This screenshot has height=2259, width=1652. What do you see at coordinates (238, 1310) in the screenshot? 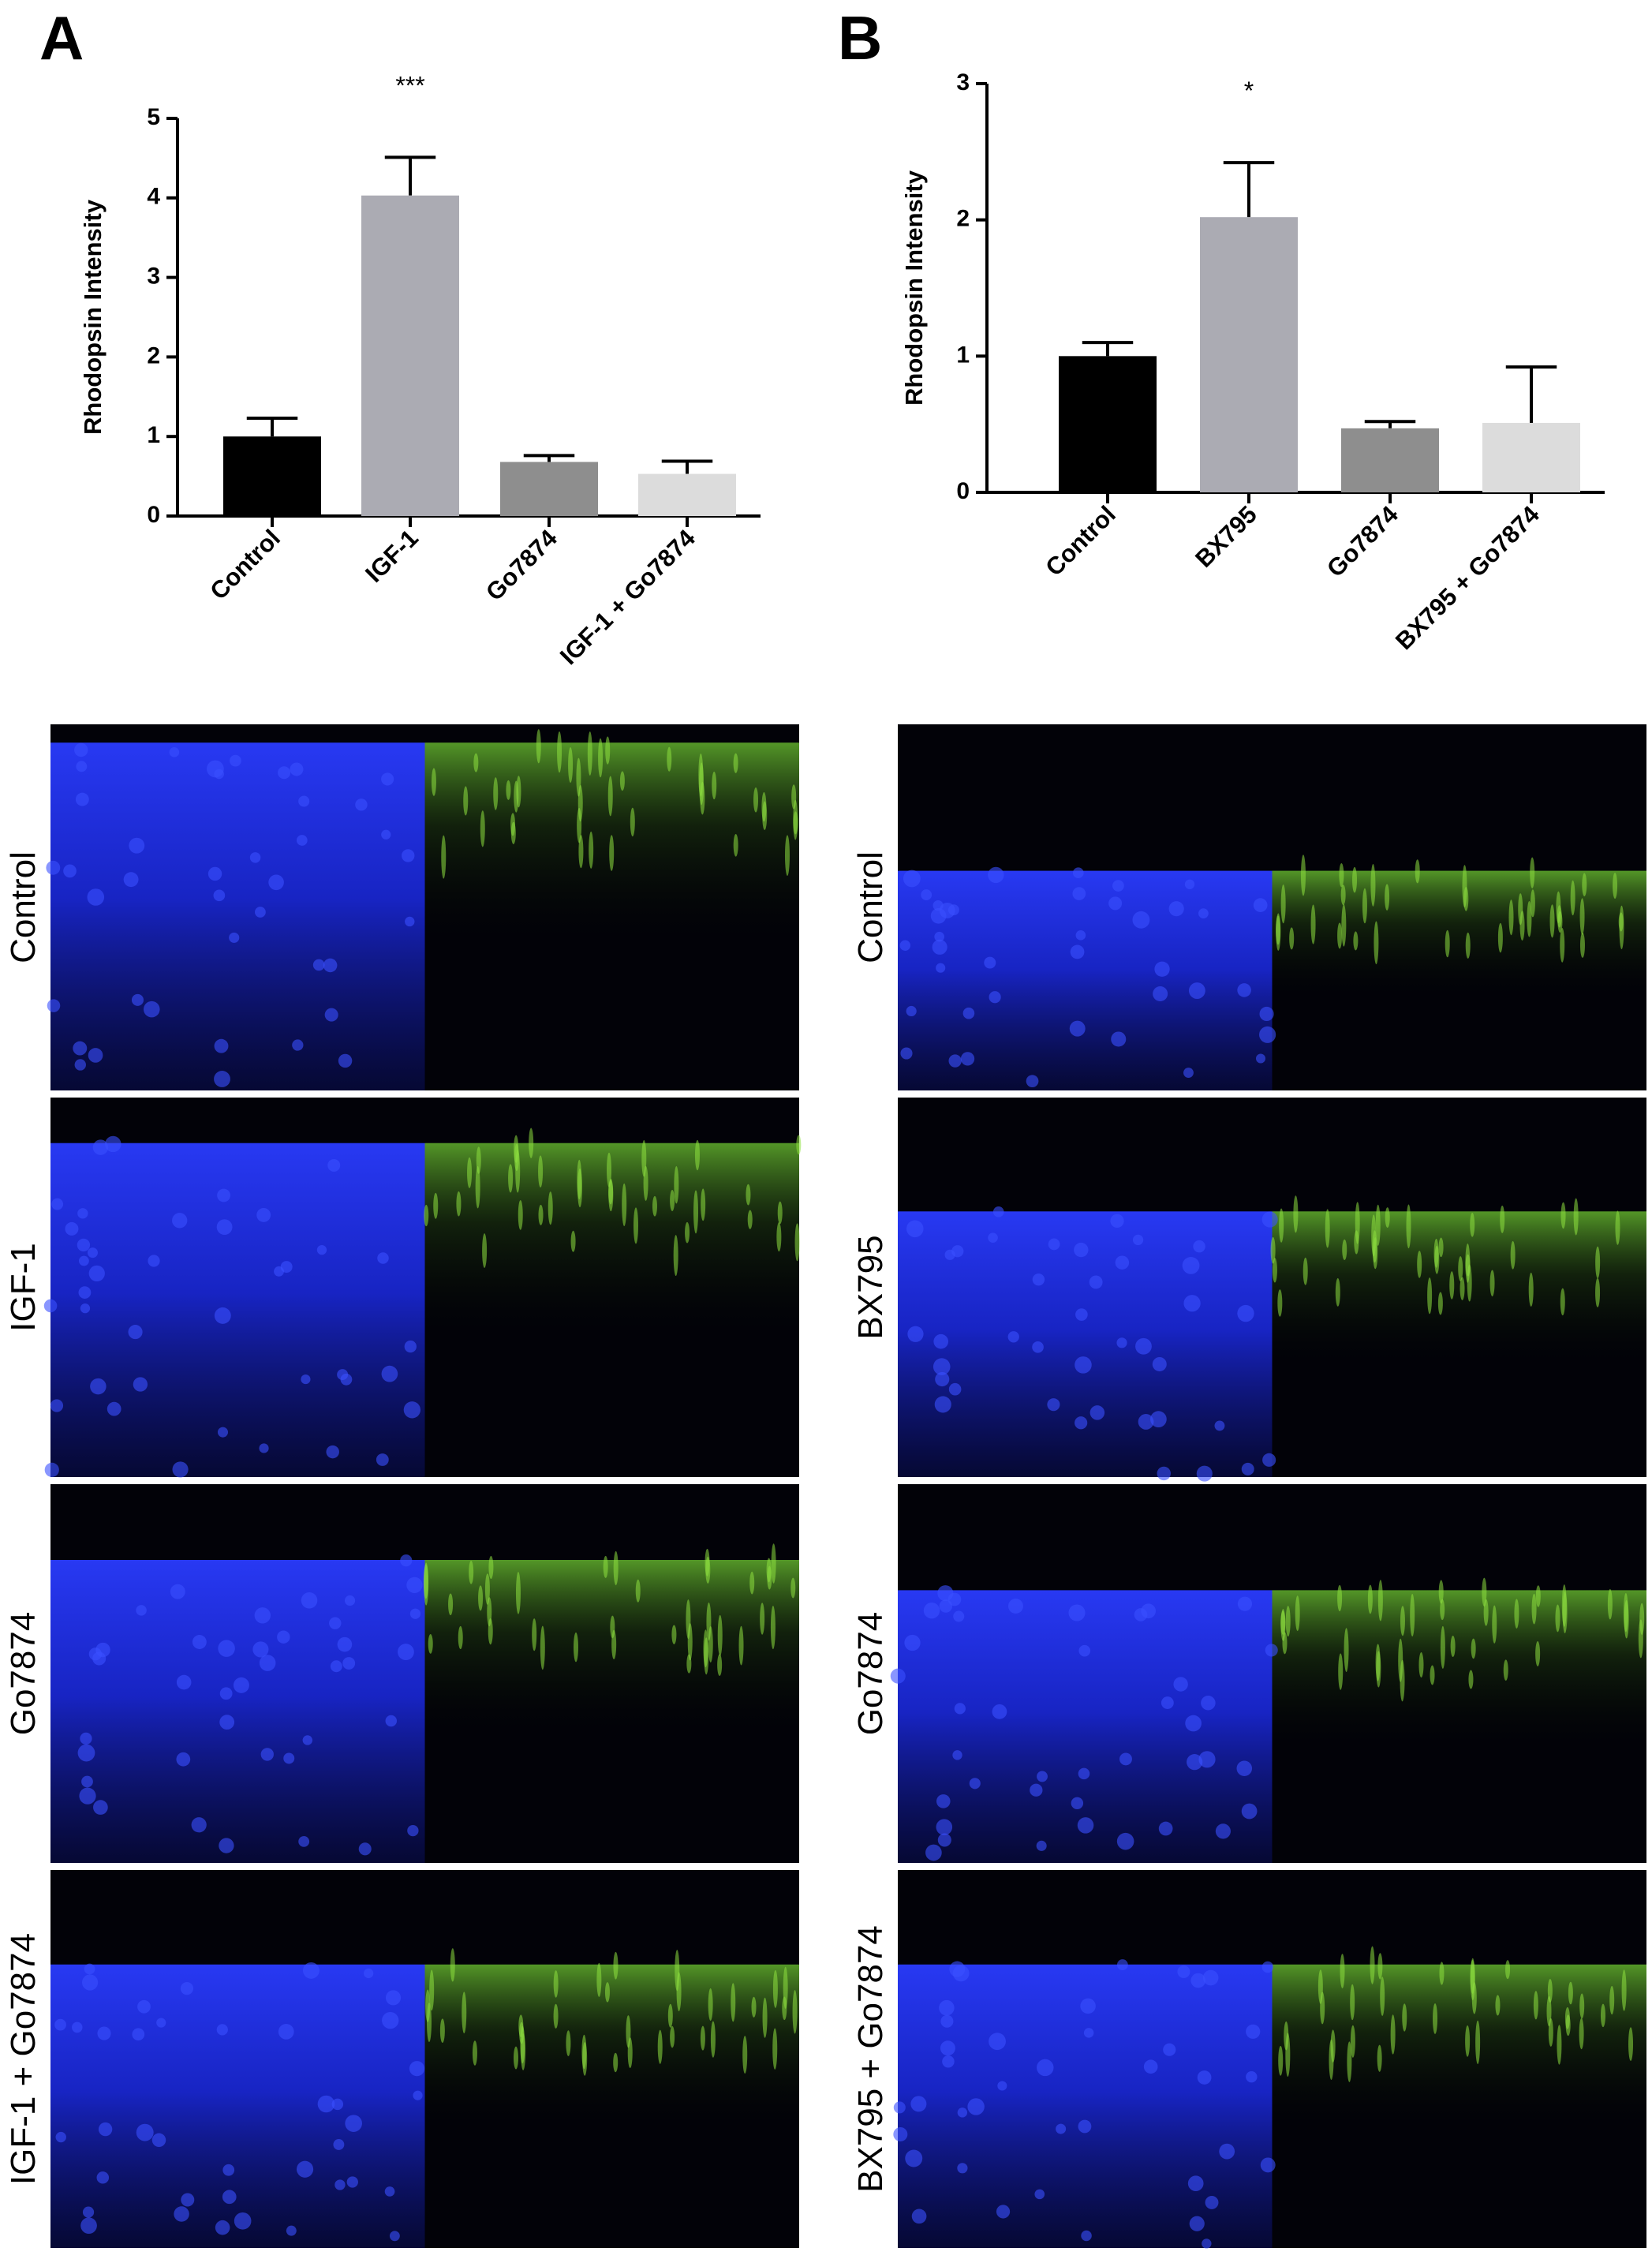
I see `nuclei-layer` at bounding box center [238, 1310].